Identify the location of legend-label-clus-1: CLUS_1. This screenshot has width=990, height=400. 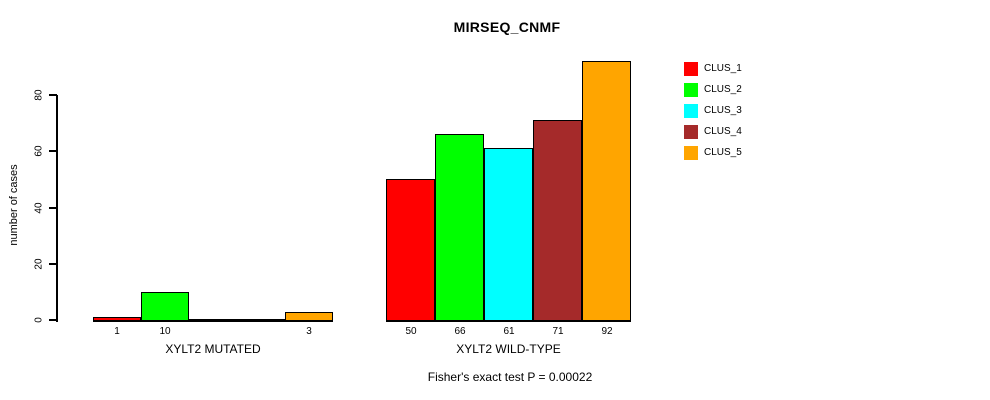
(723, 68).